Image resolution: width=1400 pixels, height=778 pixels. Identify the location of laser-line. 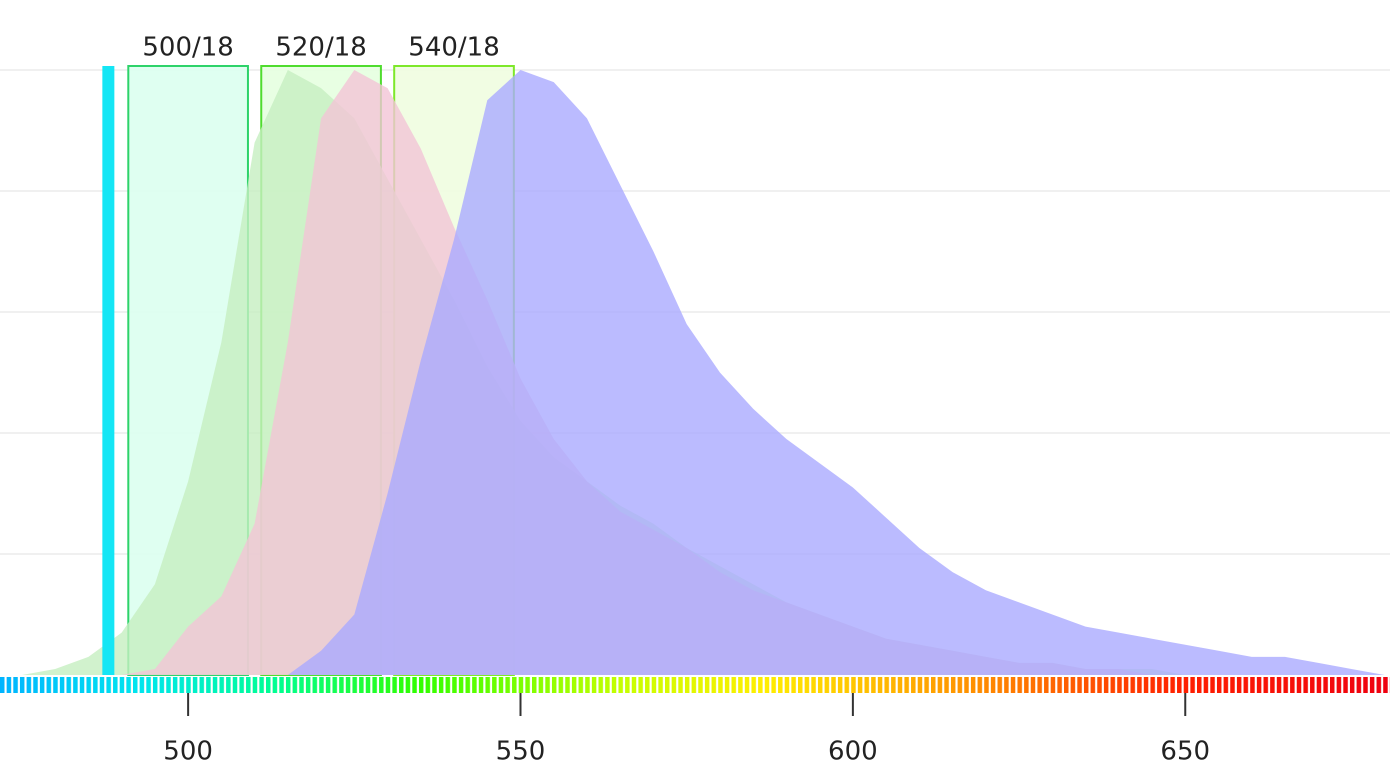
(108, 370).